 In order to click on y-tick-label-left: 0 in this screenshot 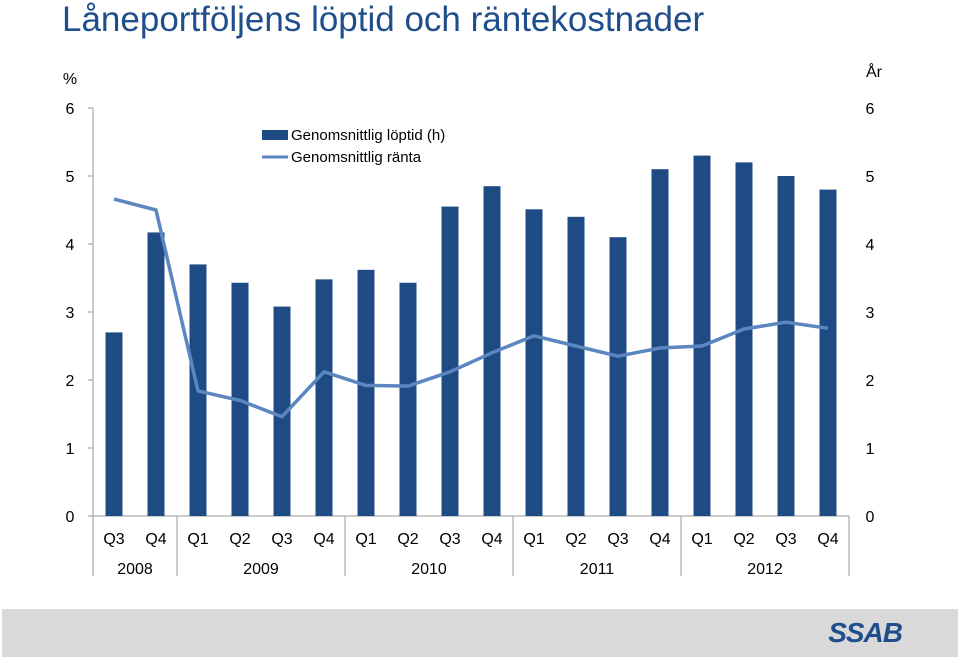, I will do `click(70, 517)`.